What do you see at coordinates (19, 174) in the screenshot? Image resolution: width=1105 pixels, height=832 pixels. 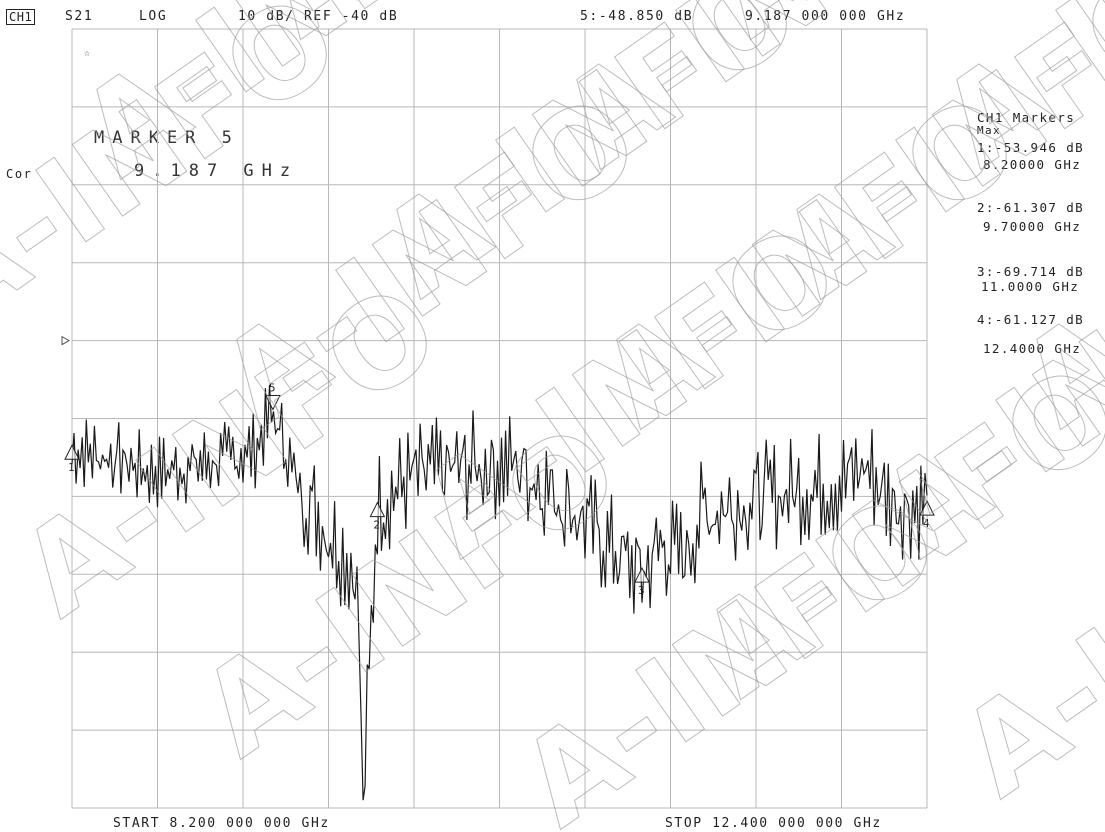 I see `correction-label: Cor` at bounding box center [19, 174].